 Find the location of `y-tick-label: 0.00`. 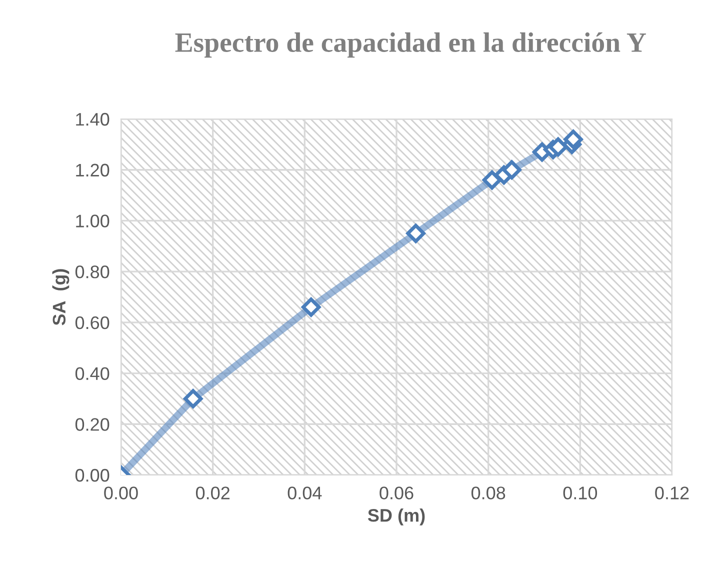

y-tick-label: 0.00 is located at coordinates (92, 475).